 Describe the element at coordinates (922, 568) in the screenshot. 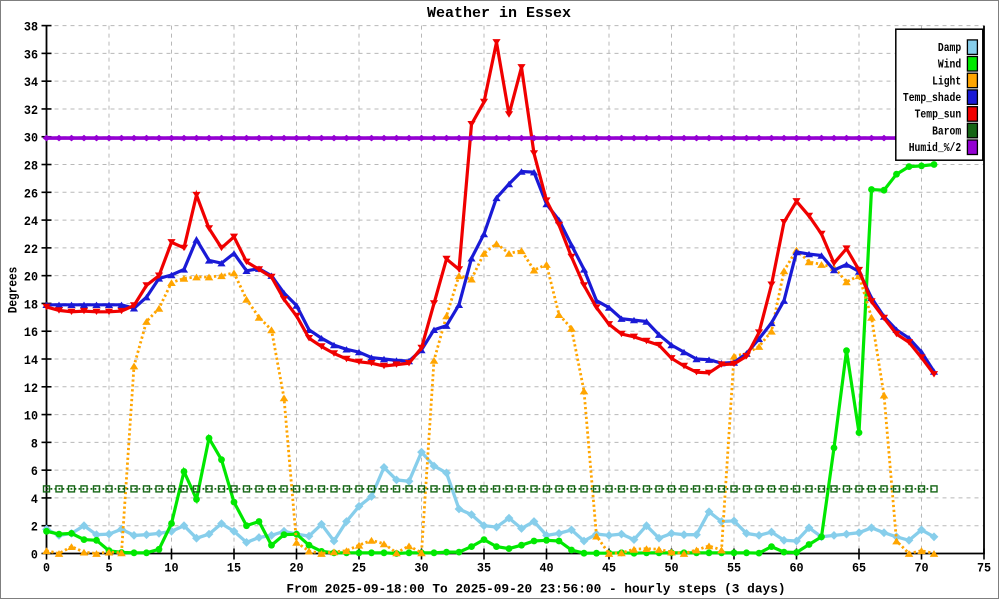

I see `svg-text: 70` at that location.